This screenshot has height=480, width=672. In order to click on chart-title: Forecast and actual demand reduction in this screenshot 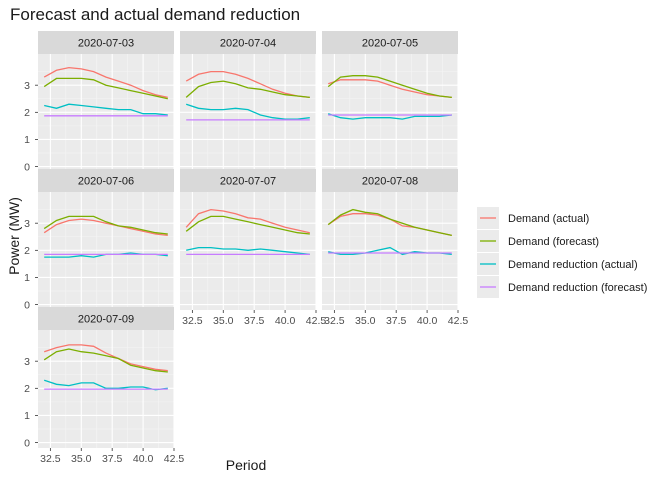, I will do `click(155, 14)`.